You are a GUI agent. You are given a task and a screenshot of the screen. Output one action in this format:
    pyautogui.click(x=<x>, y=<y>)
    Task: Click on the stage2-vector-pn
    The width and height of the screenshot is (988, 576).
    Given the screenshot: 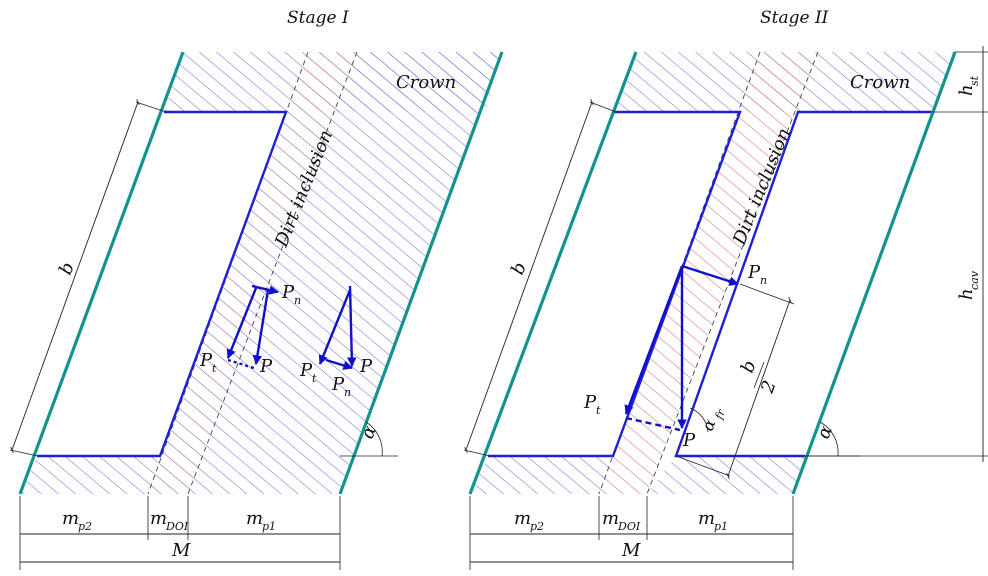 What is the action you would take?
    pyautogui.click(x=710, y=275)
    